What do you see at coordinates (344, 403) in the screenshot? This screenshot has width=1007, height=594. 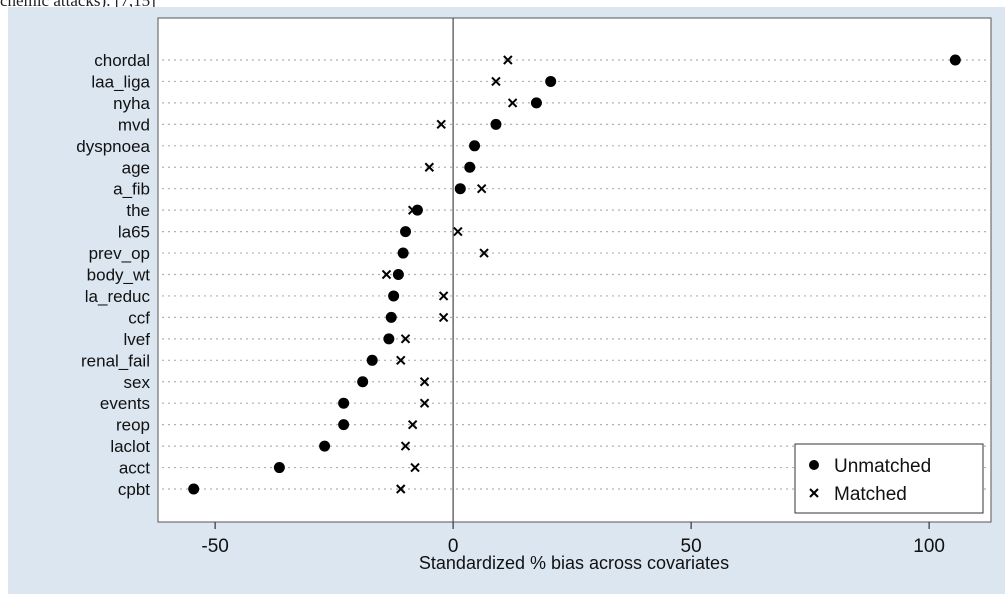 I see `unmatched-point-events` at bounding box center [344, 403].